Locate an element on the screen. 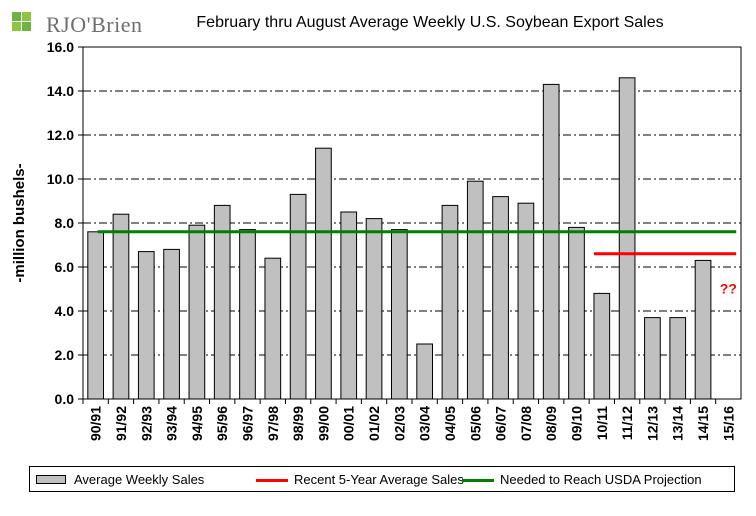  y-tick-label: 16.0 is located at coordinates (60, 47).